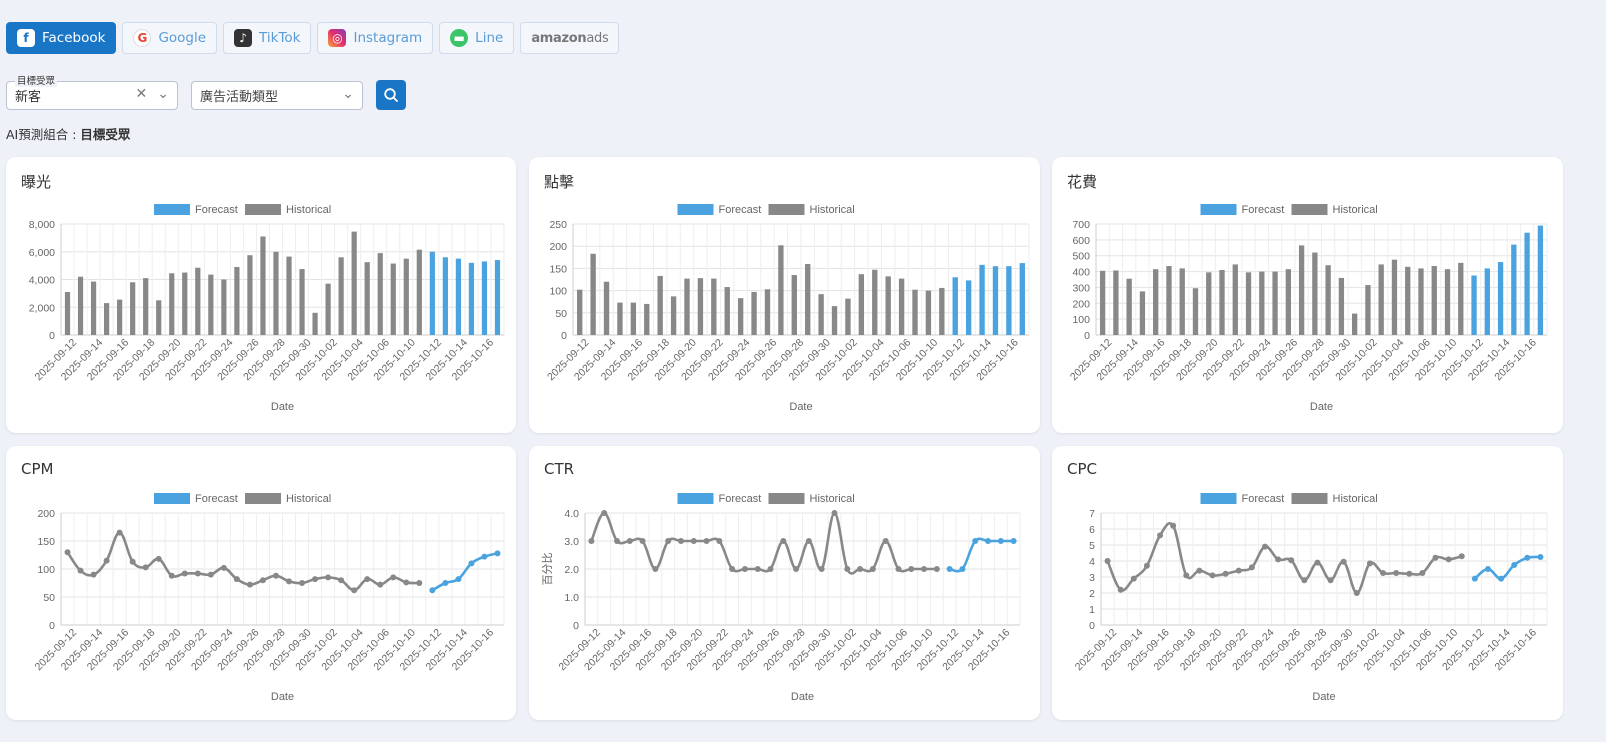  I want to click on y-tick-label: 4, so click(1092, 562).